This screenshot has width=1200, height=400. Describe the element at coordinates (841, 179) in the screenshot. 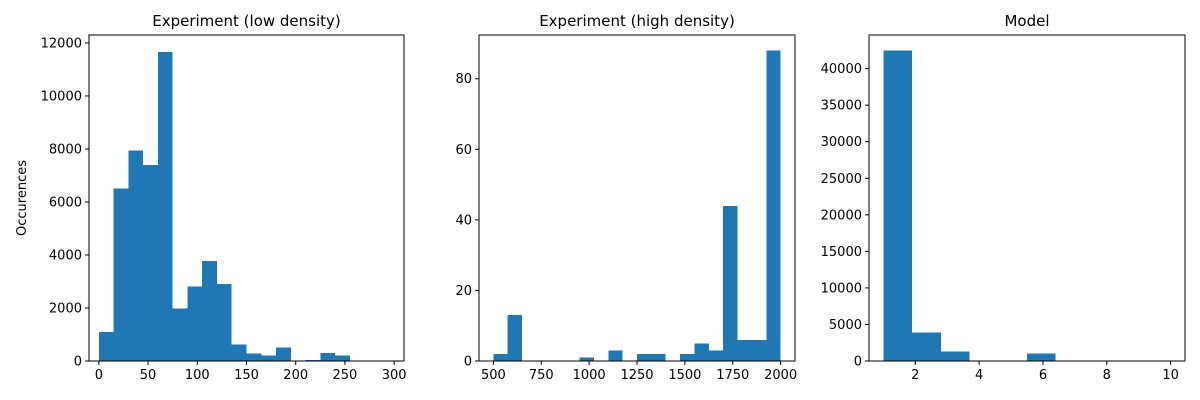

I see `y-tick-label: 25000` at that location.